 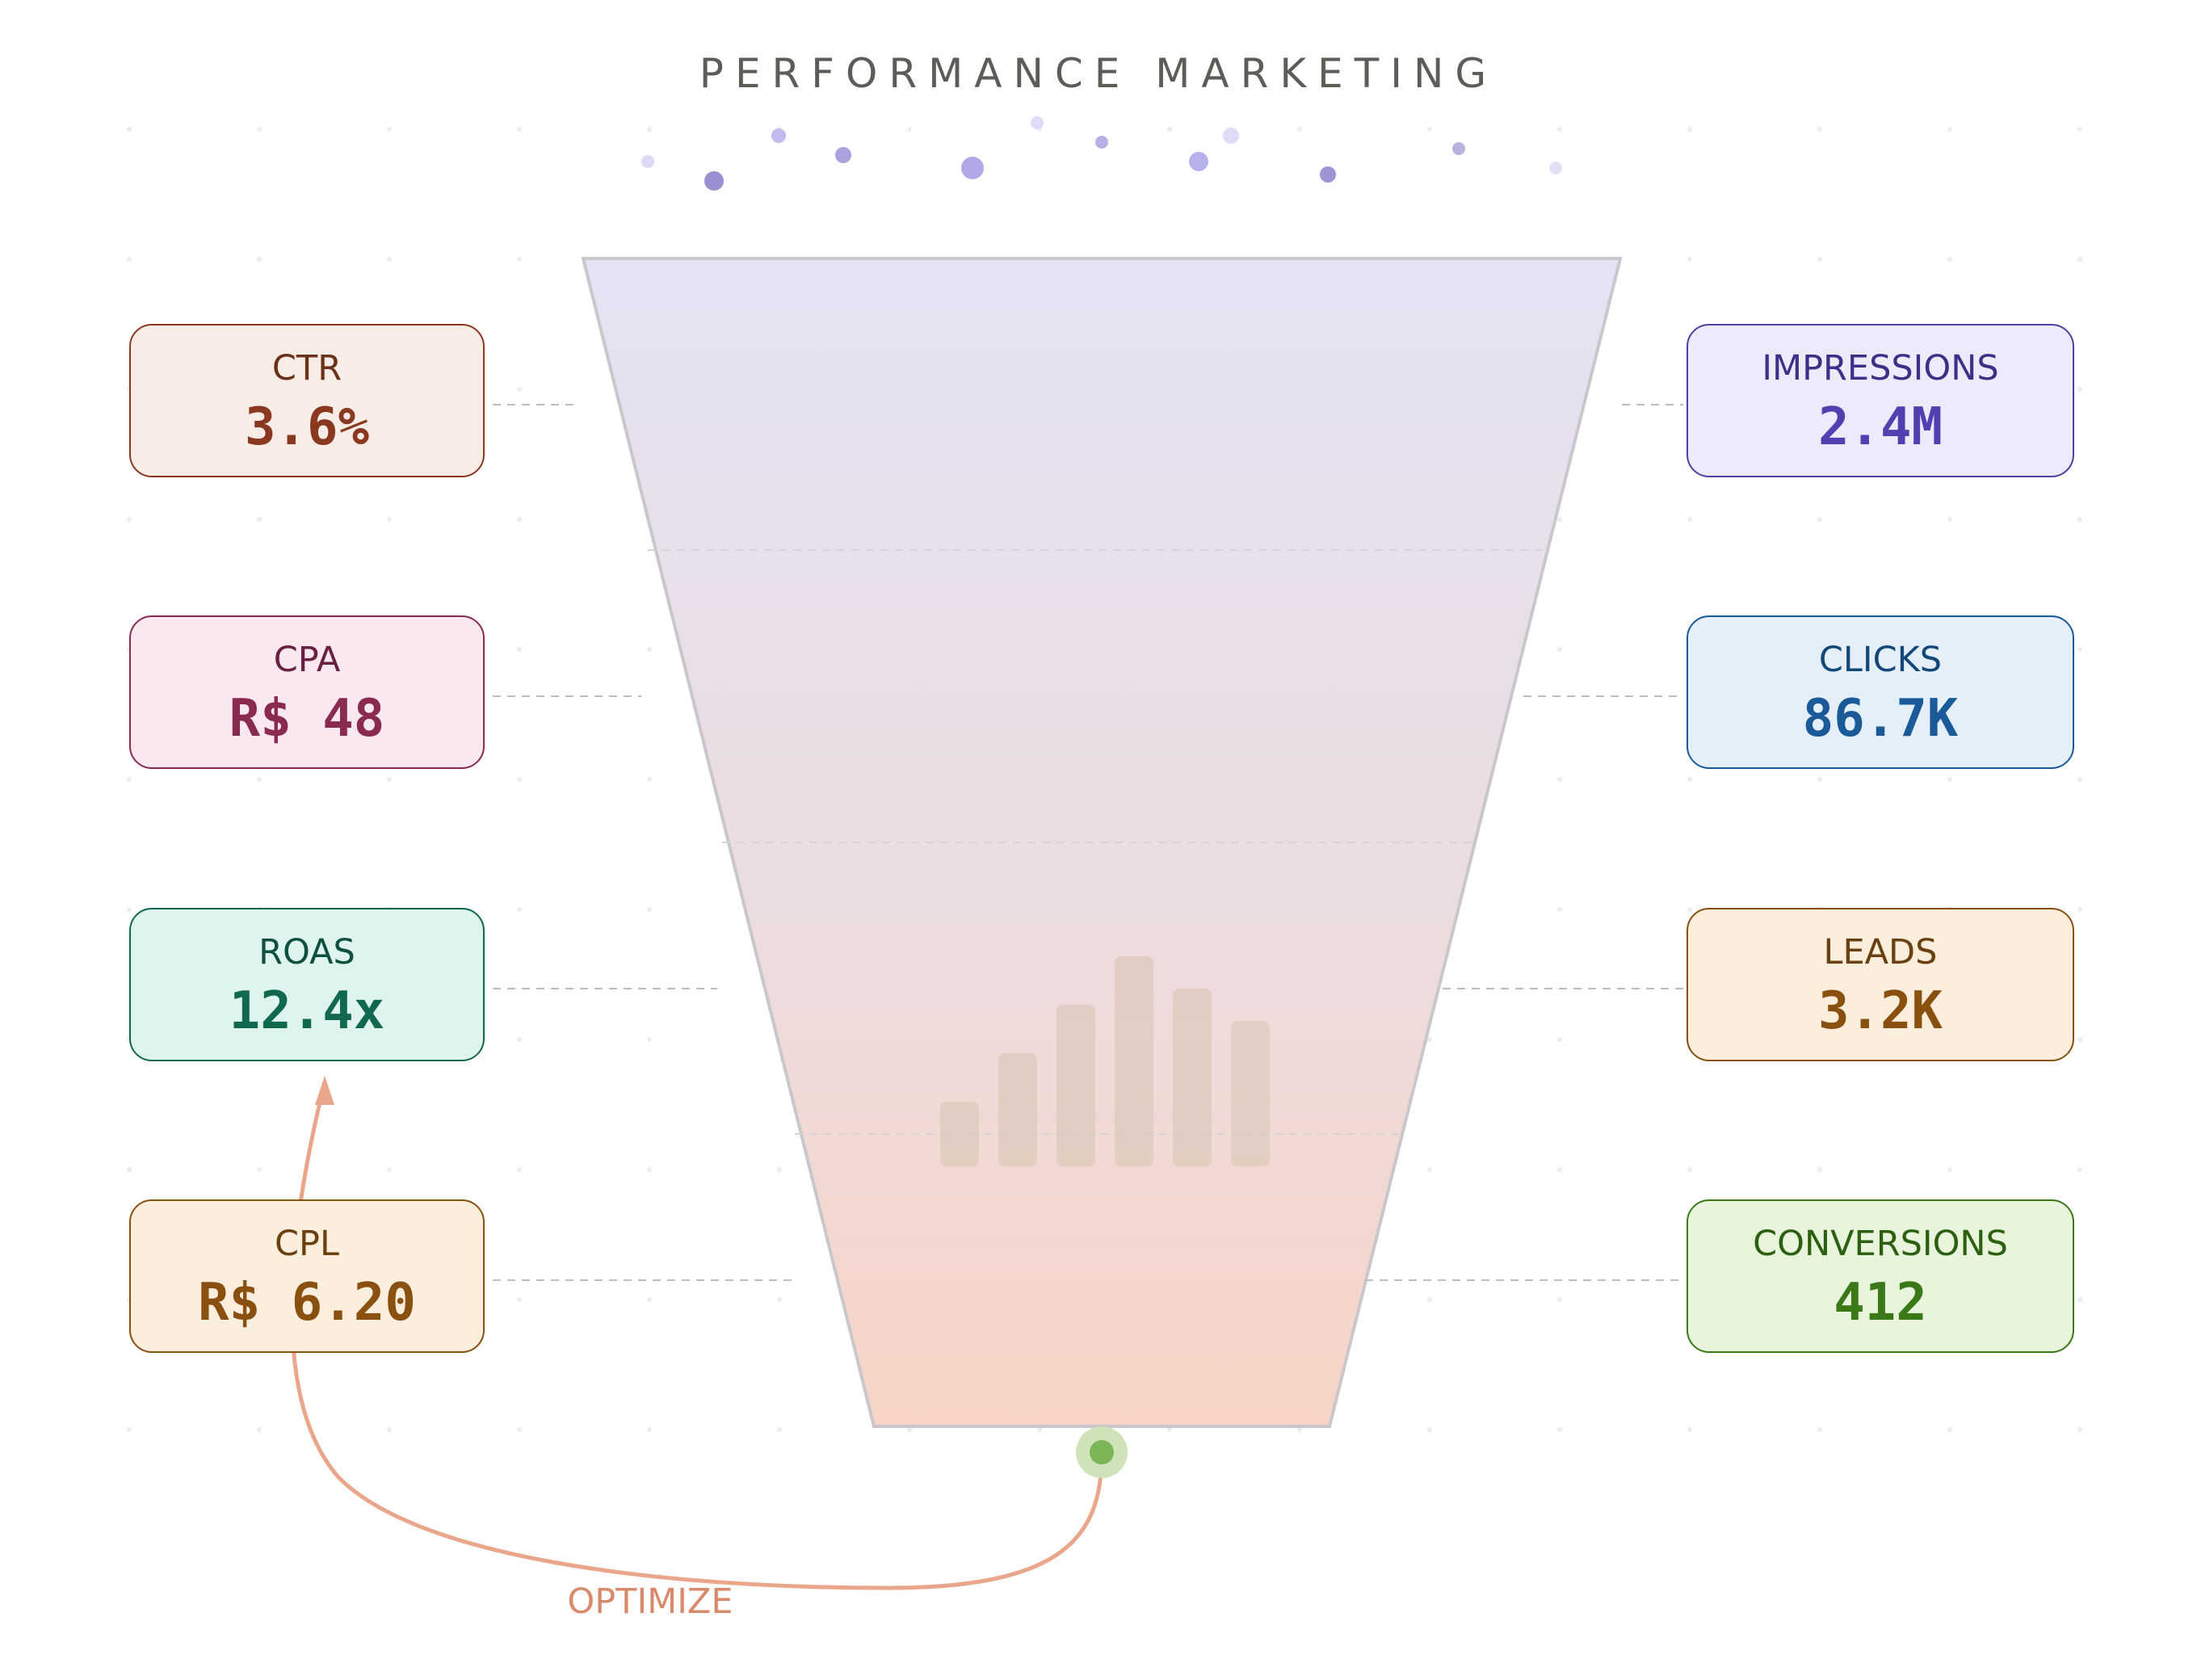 I want to click on stage-card-conversions: CONVERSIONS 412, so click(x=1881, y=1276).